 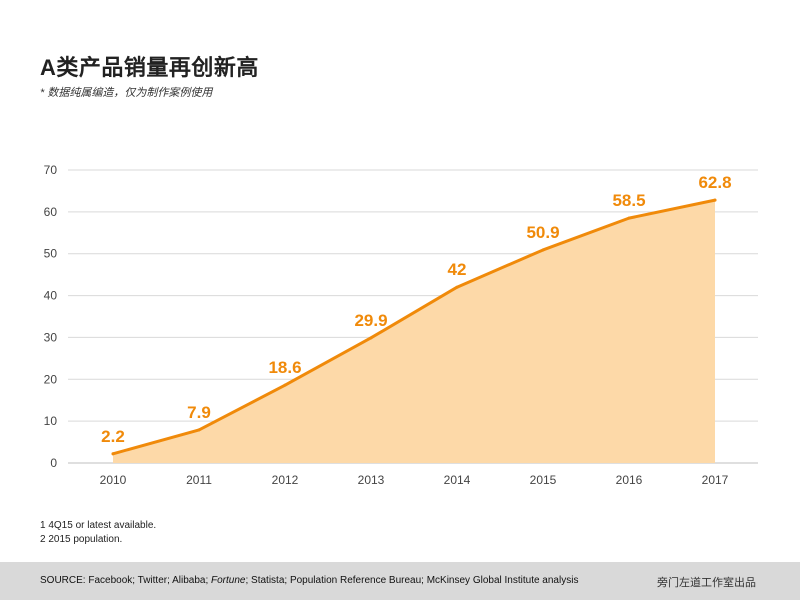 What do you see at coordinates (371, 480) in the screenshot?
I see `x-tick-label: 2013` at bounding box center [371, 480].